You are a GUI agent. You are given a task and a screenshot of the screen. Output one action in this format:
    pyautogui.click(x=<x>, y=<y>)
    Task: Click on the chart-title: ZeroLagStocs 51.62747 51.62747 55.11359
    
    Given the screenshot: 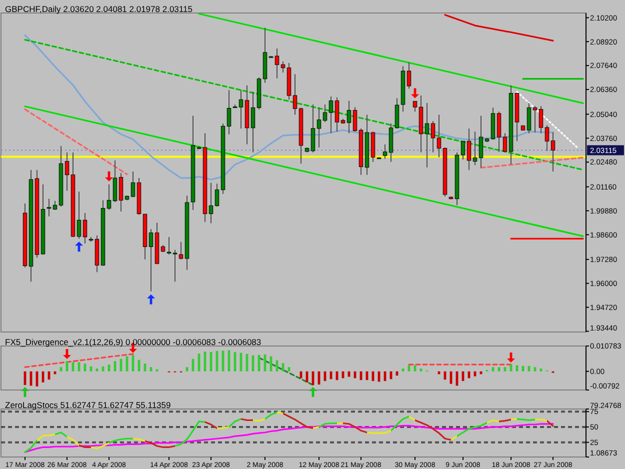 What is the action you would take?
    pyautogui.click(x=88, y=405)
    